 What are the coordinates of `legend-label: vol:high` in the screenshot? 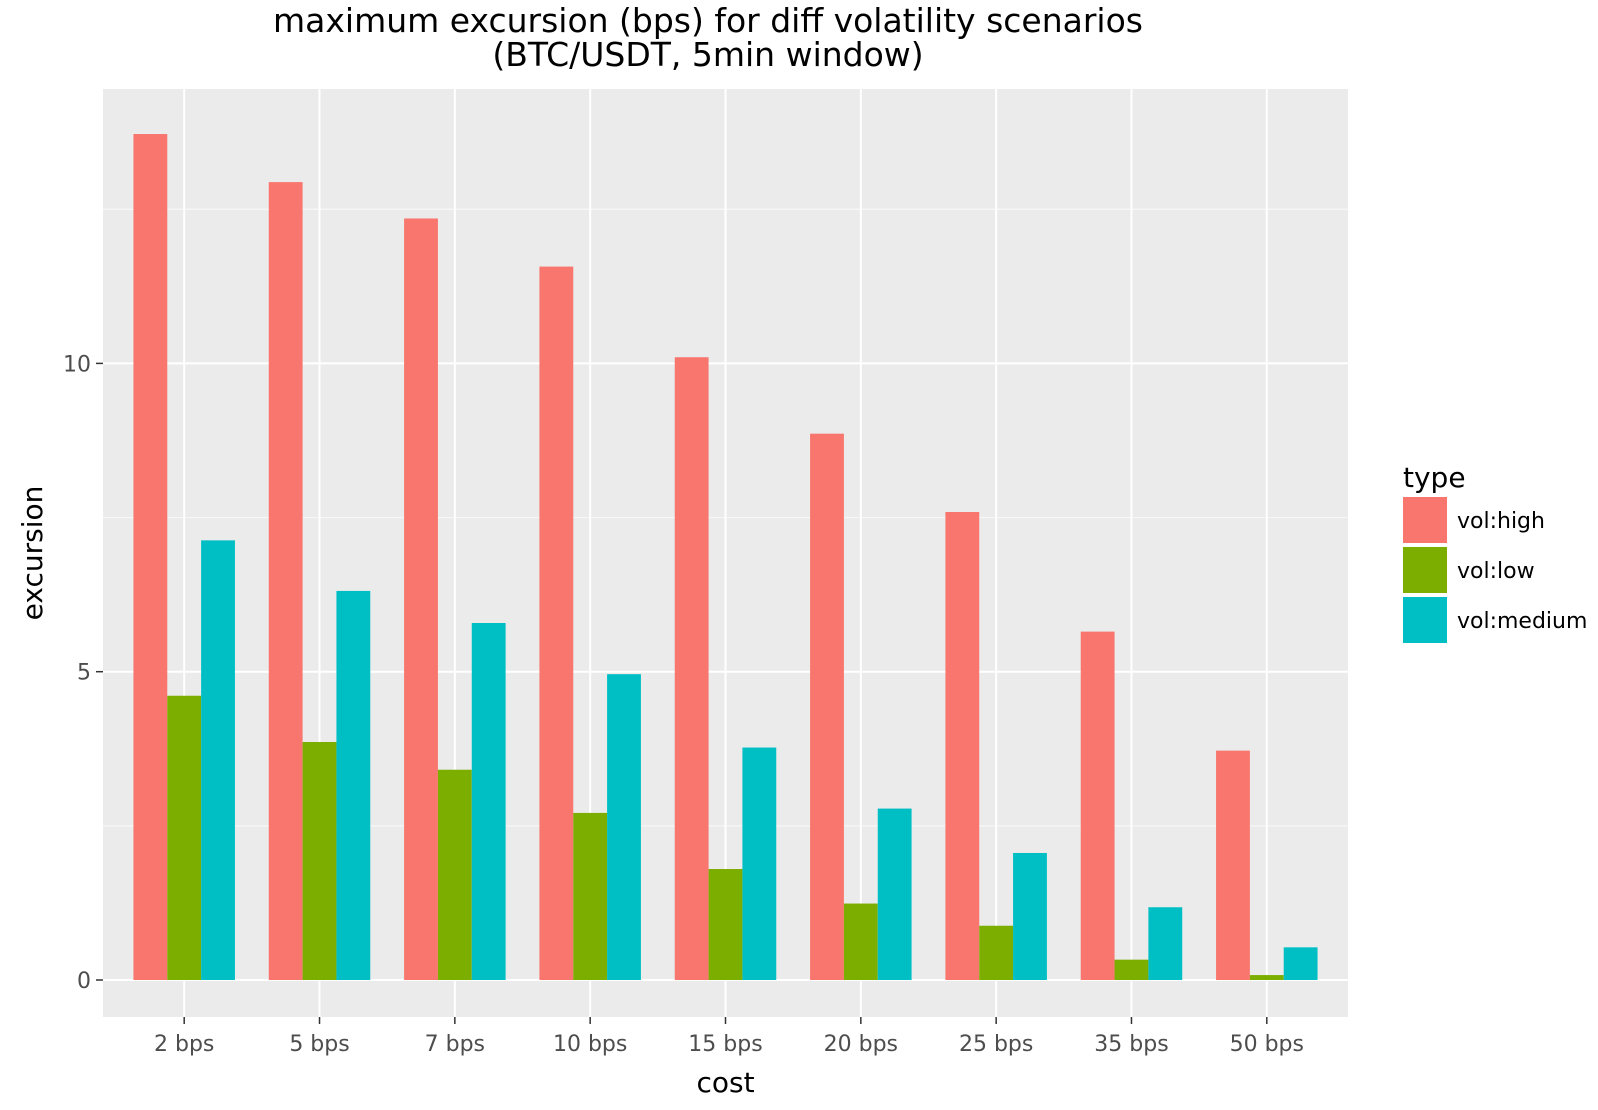 It's located at (1501, 521).